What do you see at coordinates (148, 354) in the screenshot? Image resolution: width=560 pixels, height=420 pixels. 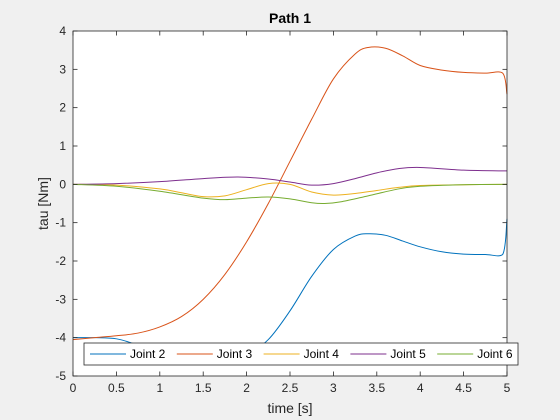 I see `legend-label: Joint 2` at bounding box center [148, 354].